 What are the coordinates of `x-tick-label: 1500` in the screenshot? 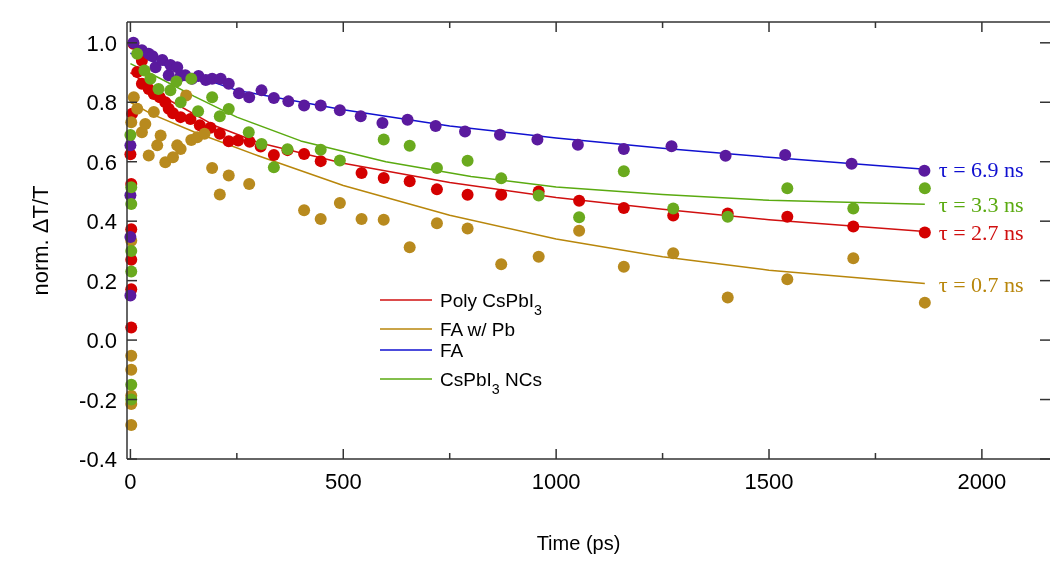 It's located at (769, 481).